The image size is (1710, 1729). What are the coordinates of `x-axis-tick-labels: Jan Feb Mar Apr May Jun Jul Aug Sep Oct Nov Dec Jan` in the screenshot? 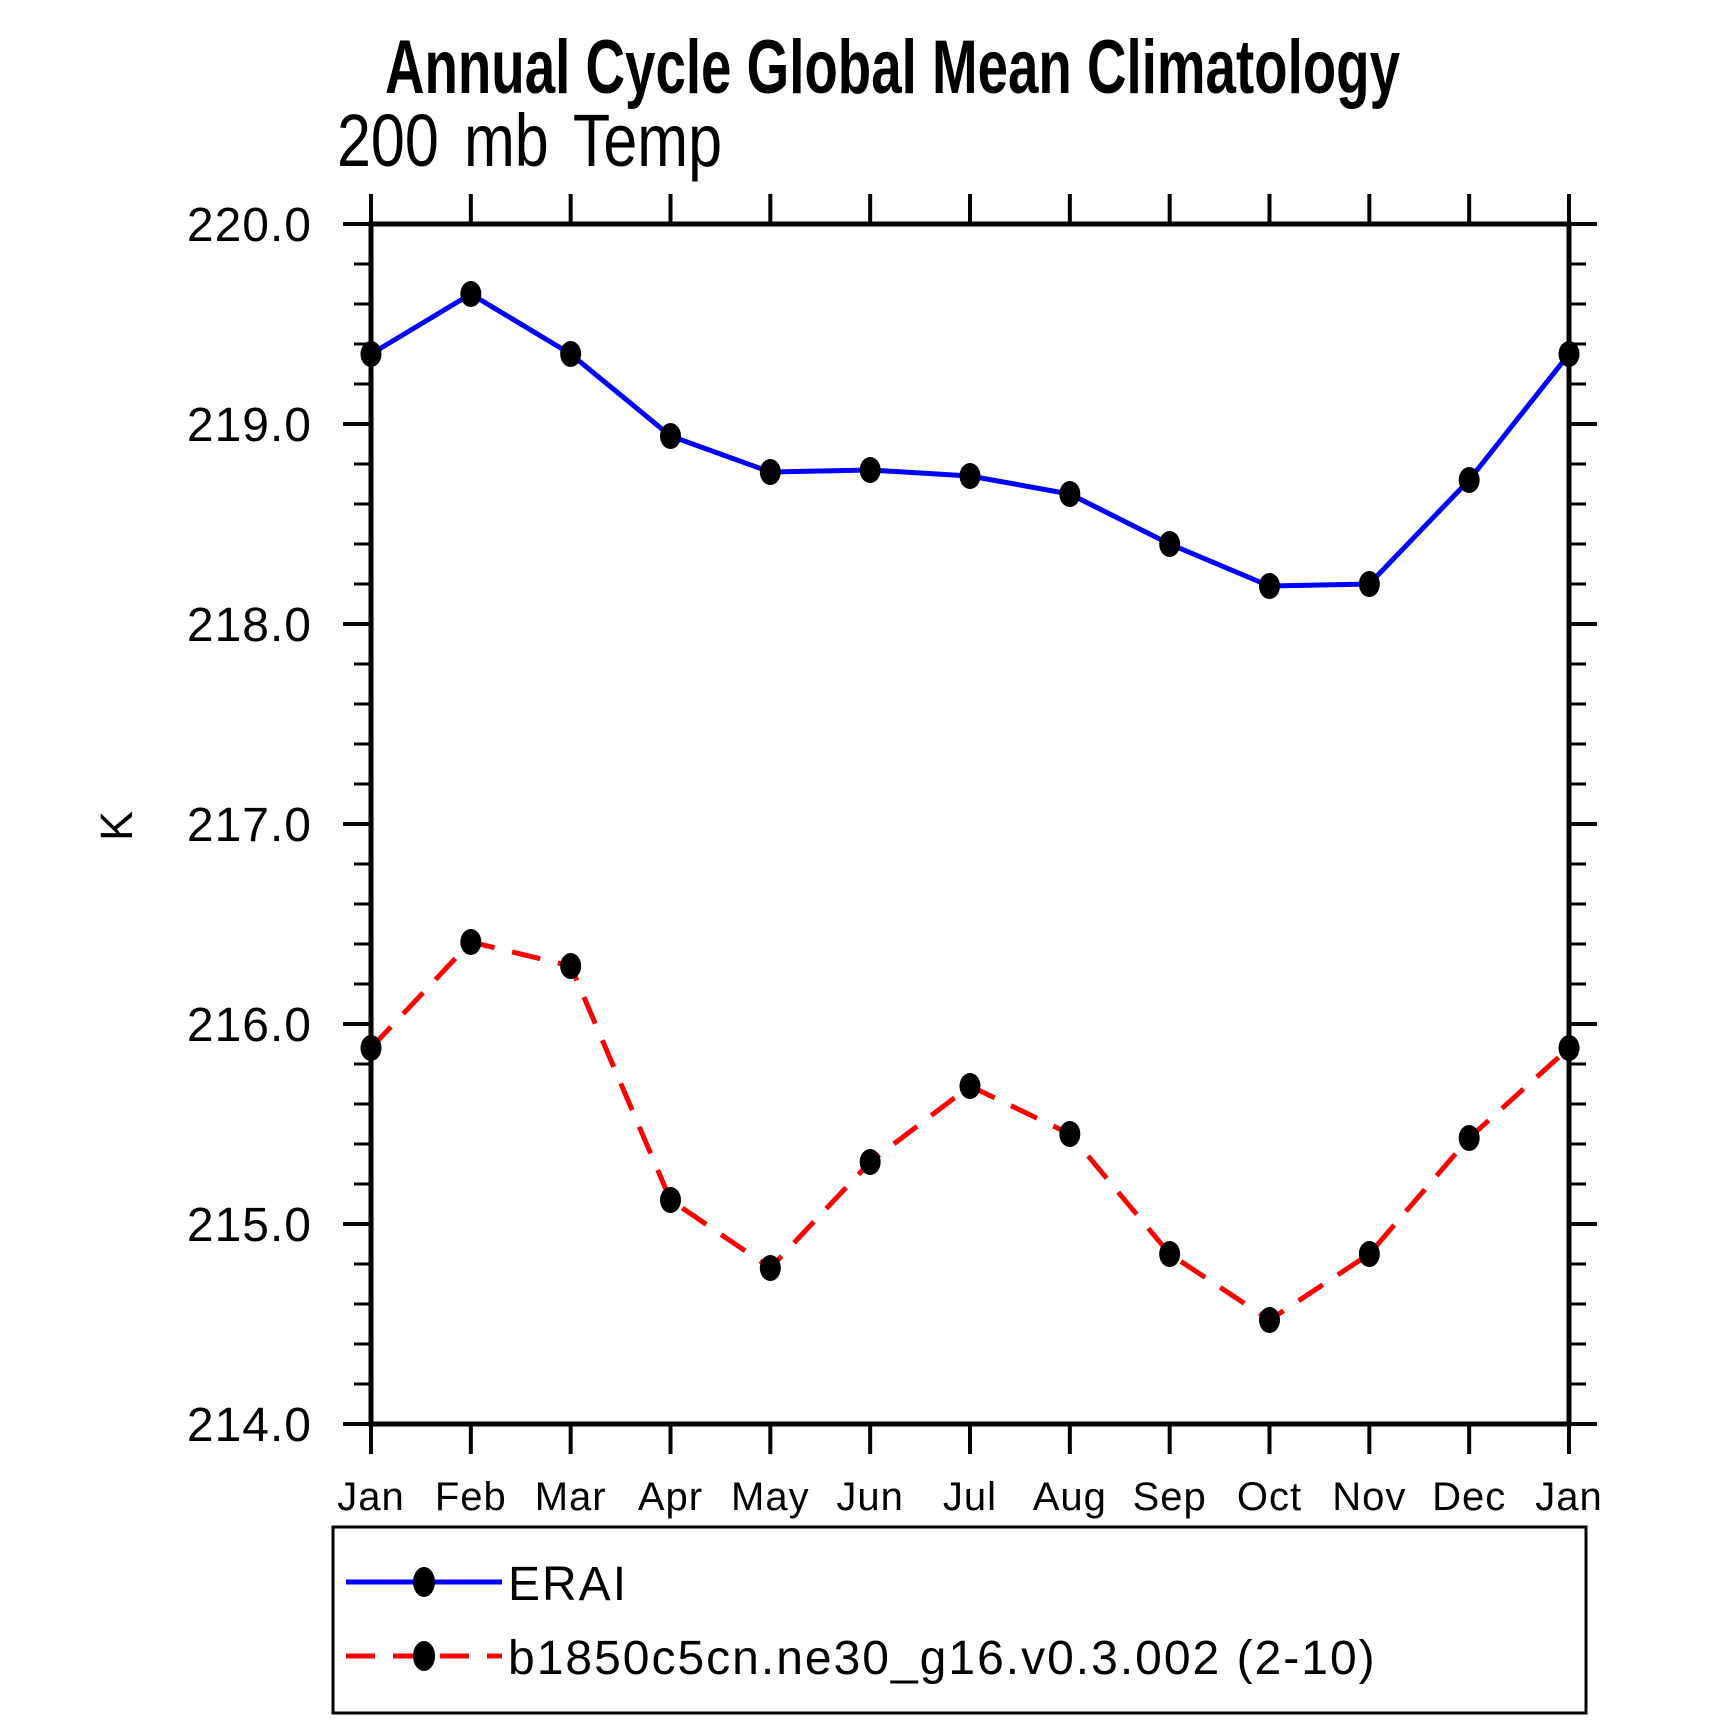 It's located at (970, 1497).